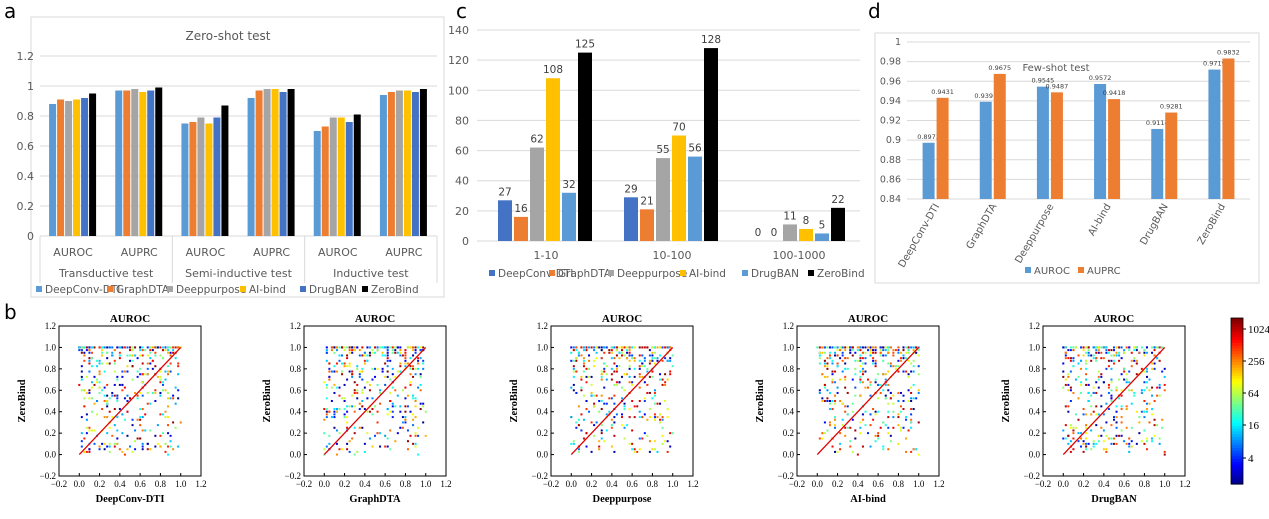 This screenshot has height=519, width=1269. What do you see at coordinates (504, 192) in the screenshot?
I see `data-label: 27` at bounding box center [504, 192].